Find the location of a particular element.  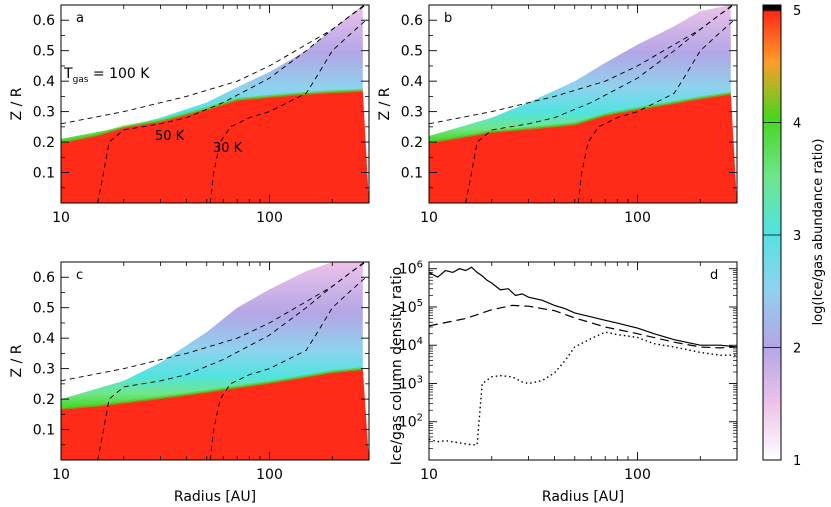

y-tick-label: 10³ is located at coordinates (411, 383).